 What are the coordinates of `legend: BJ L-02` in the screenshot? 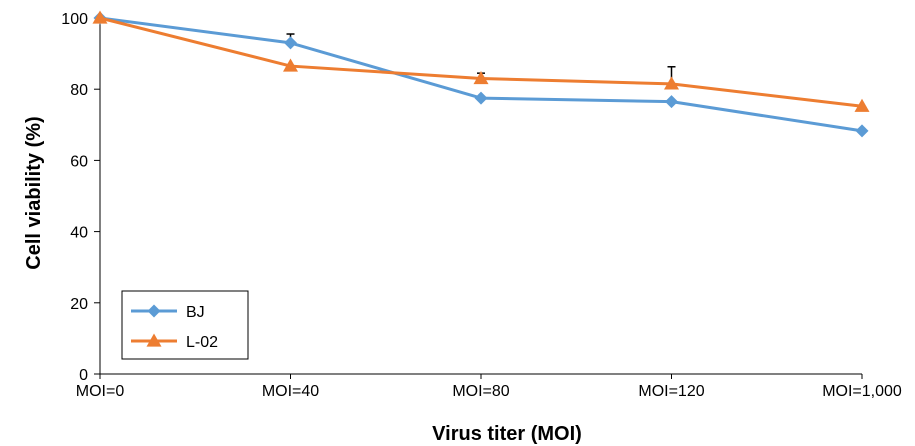 It's located at (185, 325).